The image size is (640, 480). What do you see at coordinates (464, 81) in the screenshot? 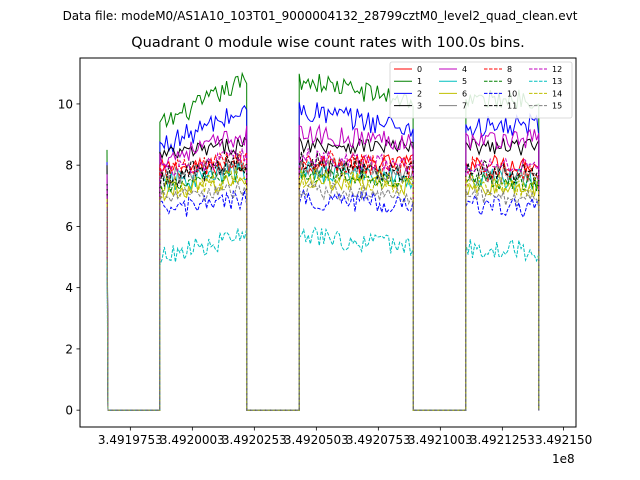
I see `legend-label-5: 5` at bounding box center [464, 81].